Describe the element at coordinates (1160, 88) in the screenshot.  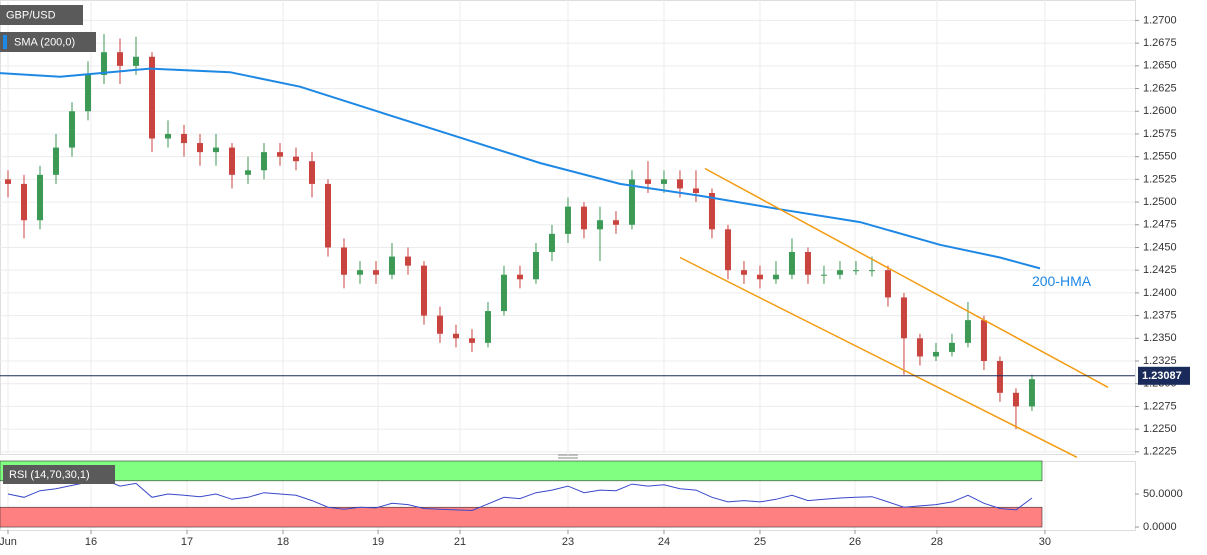
I see `y-tick-label: 1.2625` at that location.